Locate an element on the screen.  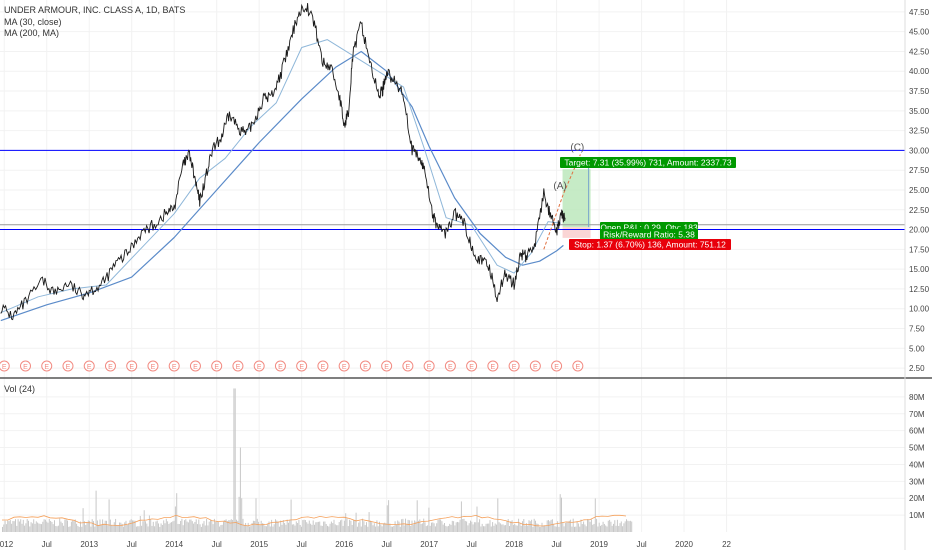
target-label-bg is located at coordinates (648, 162).